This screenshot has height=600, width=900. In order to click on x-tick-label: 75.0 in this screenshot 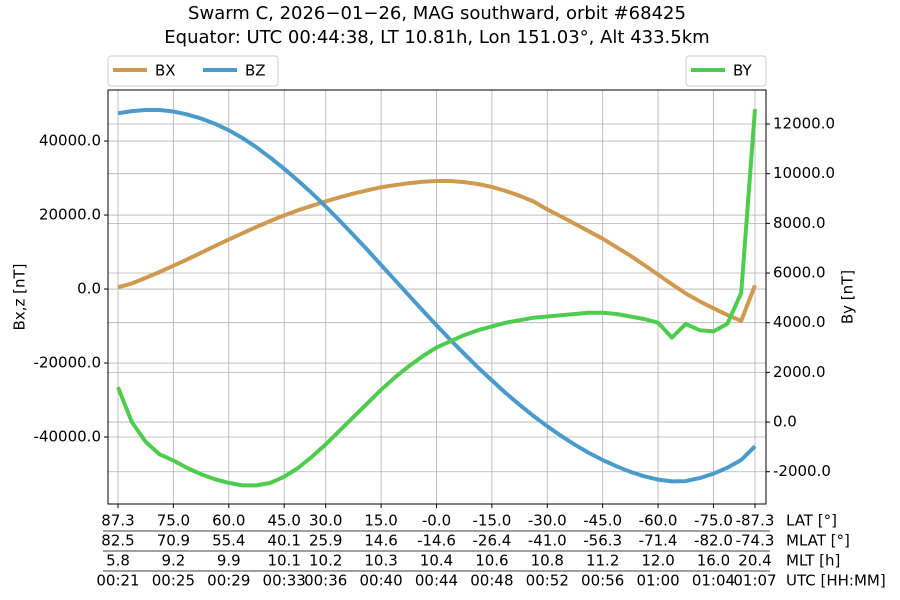, I will do `click(173, 521)`.